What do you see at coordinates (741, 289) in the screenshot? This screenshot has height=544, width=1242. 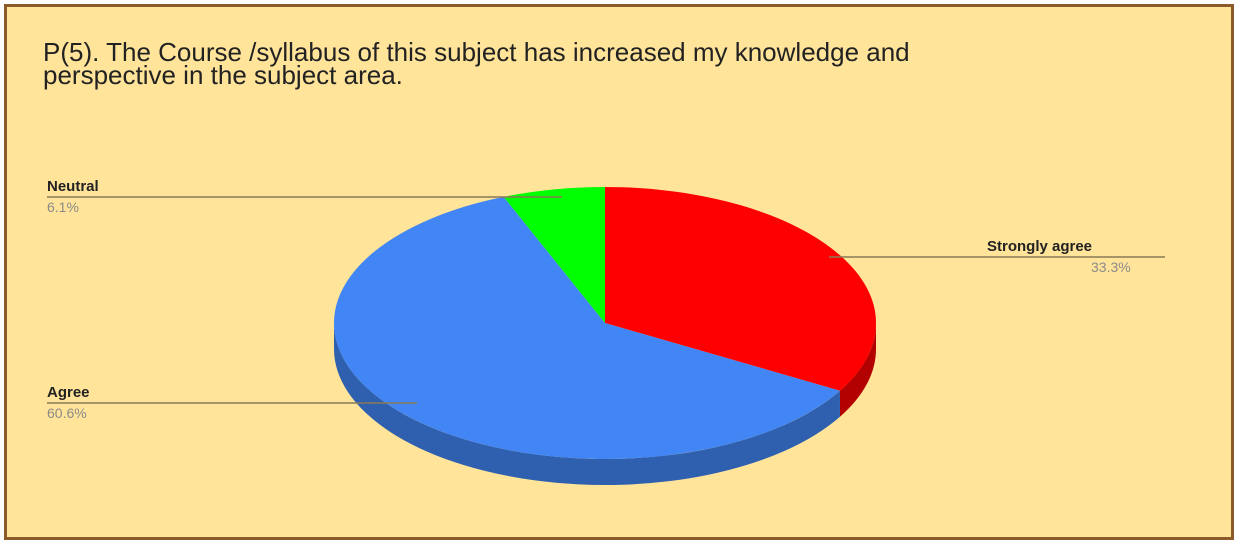 I see `pie-slice-strongly-agree` at bounding box center [741, 289].